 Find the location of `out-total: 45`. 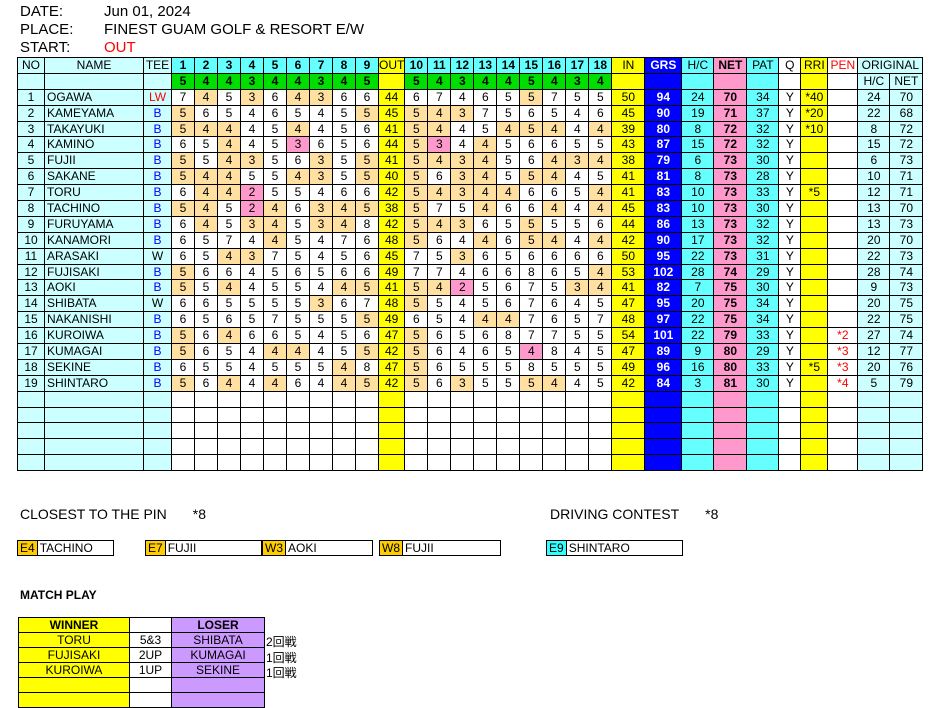

out-total: 45 is located at coordinates (391, 256).